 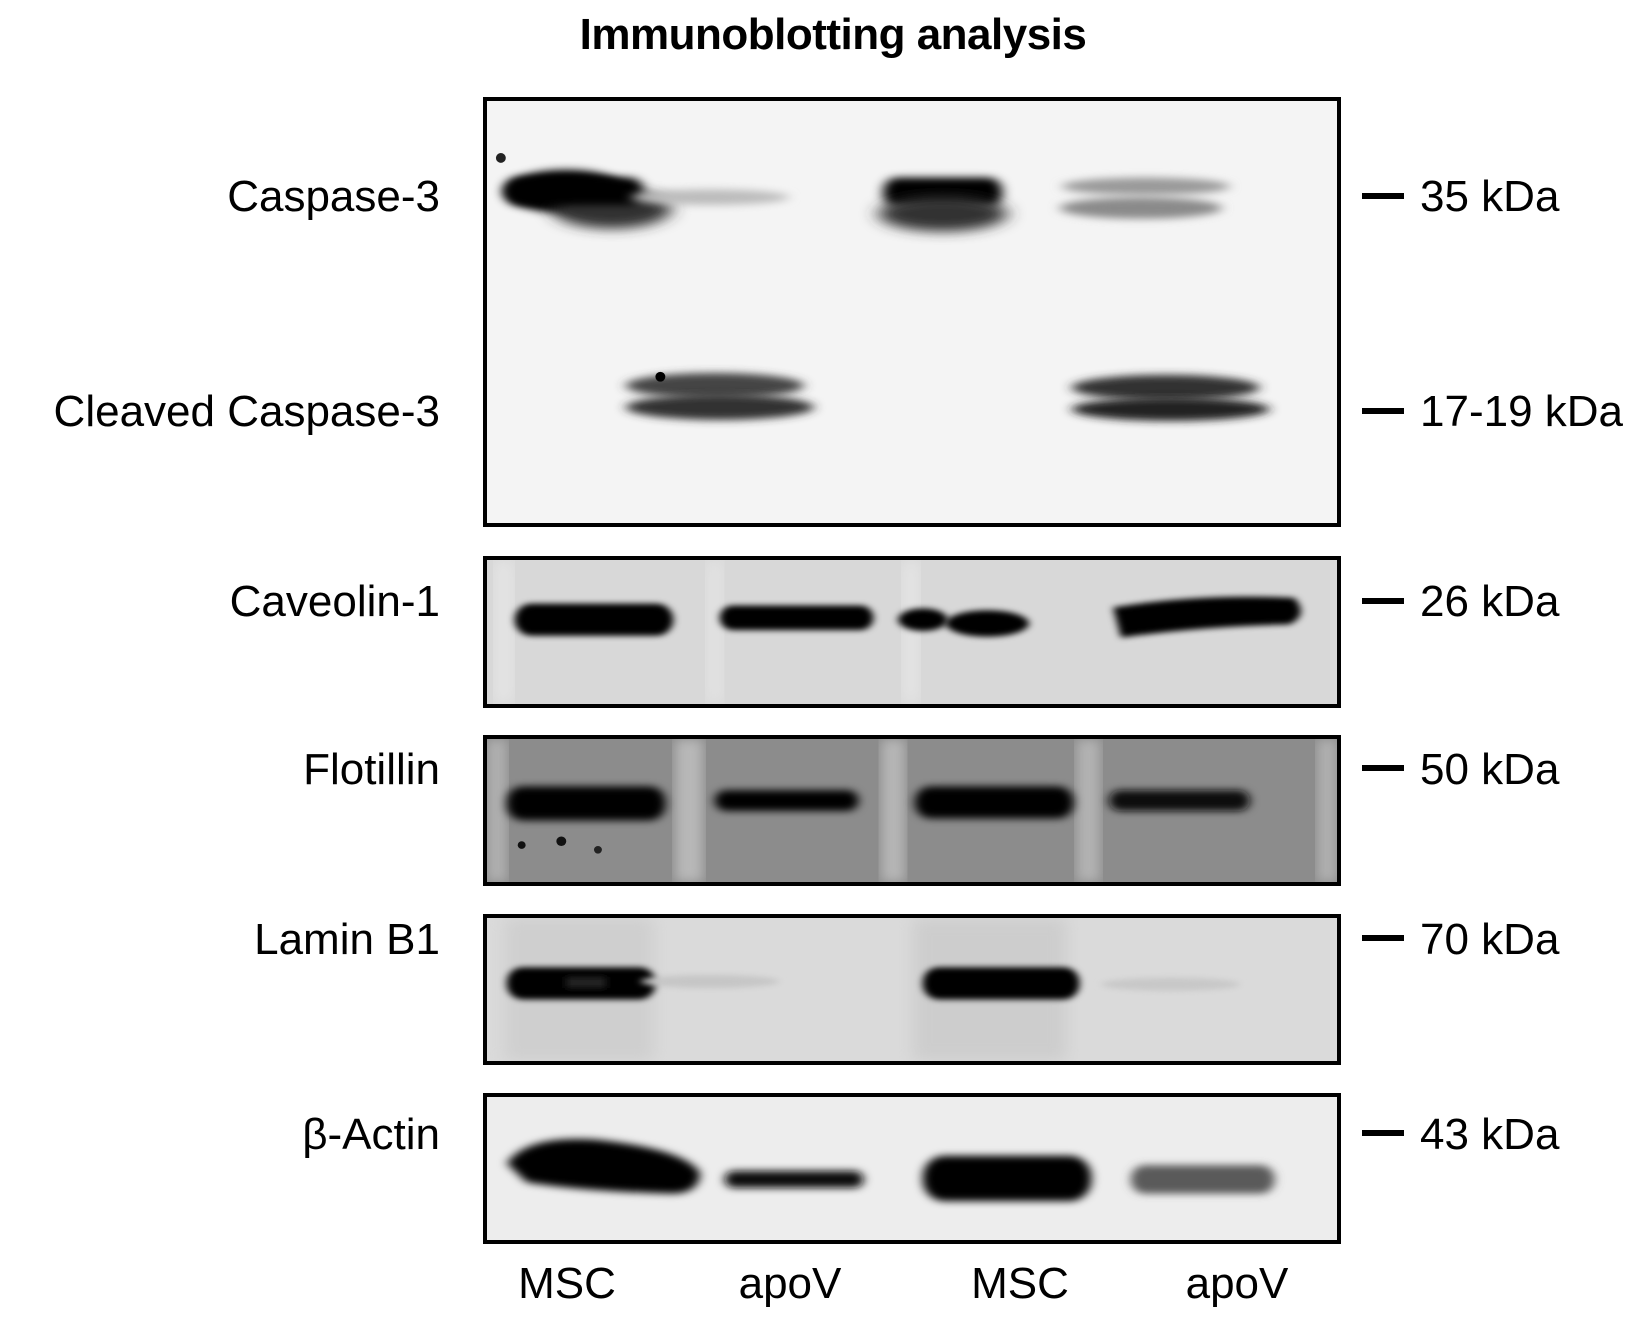 I want to click on lane-label-4: apoV, so click(x=1237, y=1283).